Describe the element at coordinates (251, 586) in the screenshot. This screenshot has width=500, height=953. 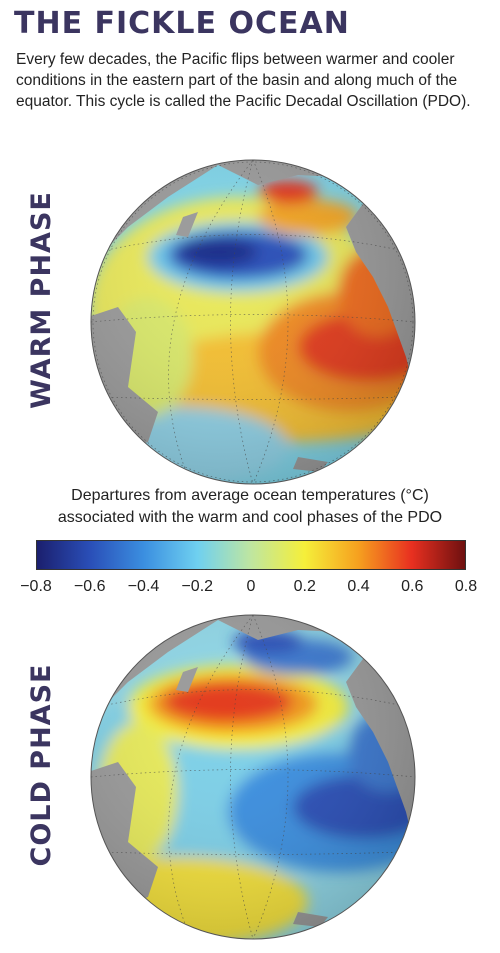
I see `colorbar-tick-label: 0` at that location.